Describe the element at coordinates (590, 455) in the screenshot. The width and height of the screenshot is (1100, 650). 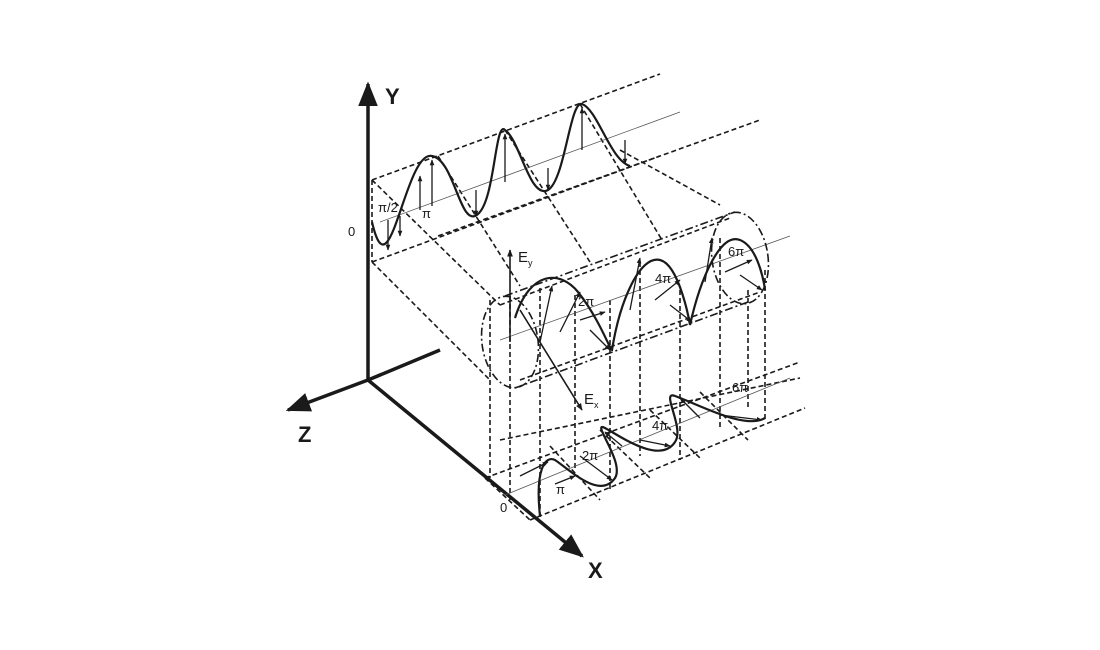
I see `phase-label-bottom-2pi: 2π` at that location.